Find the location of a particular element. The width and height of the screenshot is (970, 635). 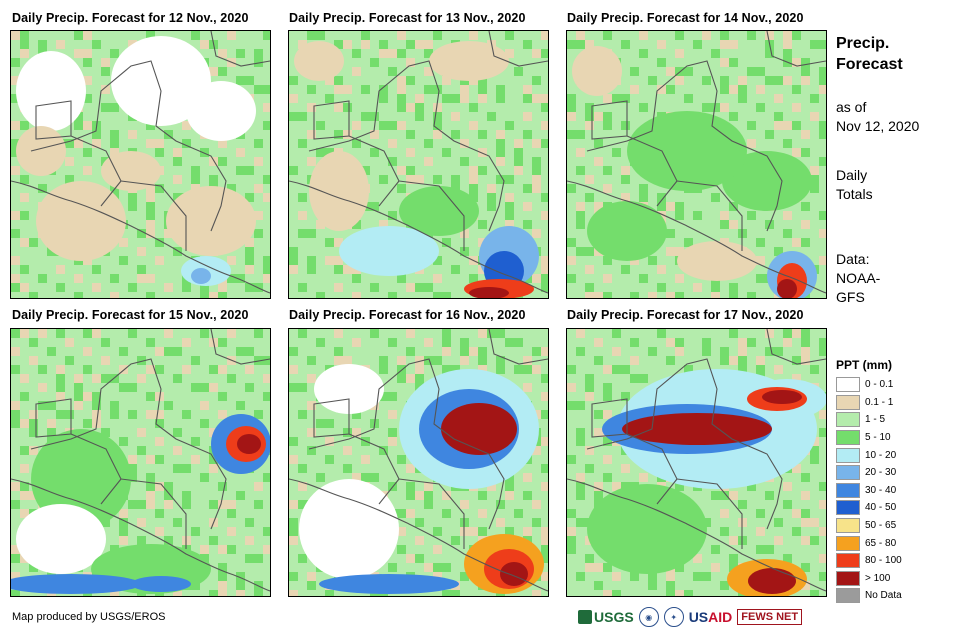

legend-item: > 100 is located at coordinates (869, 579).